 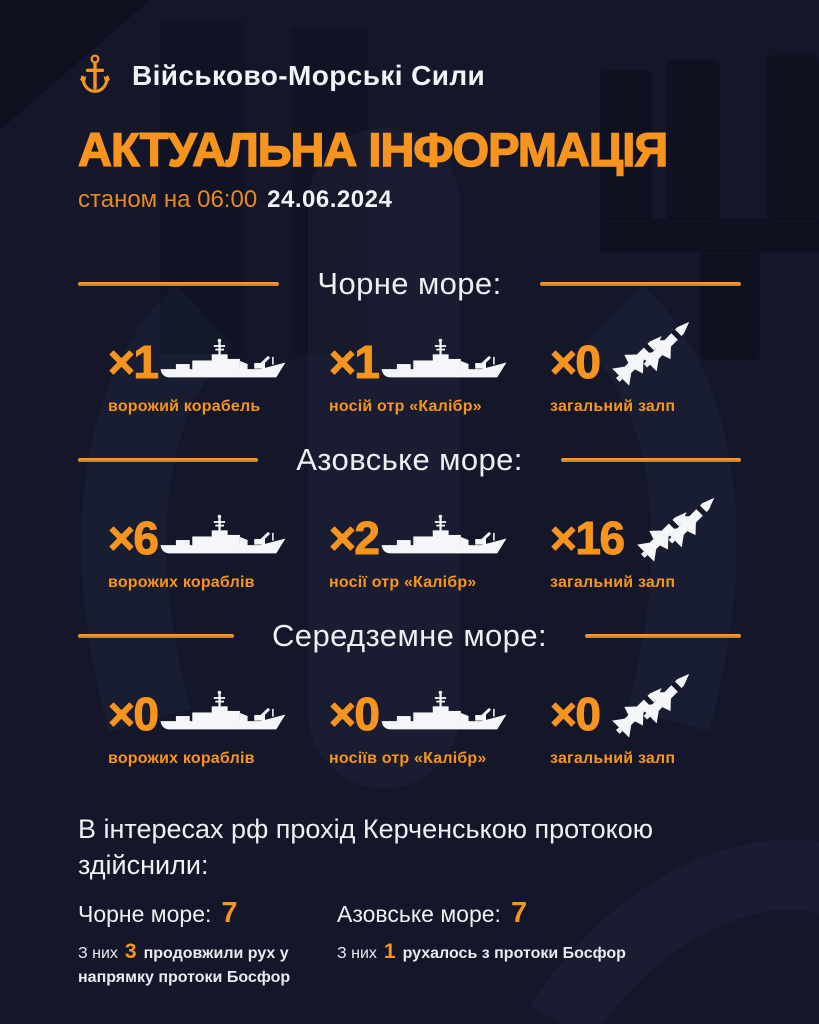 What do you see at coordinates (481, 952) in the screenshot?
I see `stat-note: З них 1 рухалось з протоки Босфор` at bounding box center [481, 952].